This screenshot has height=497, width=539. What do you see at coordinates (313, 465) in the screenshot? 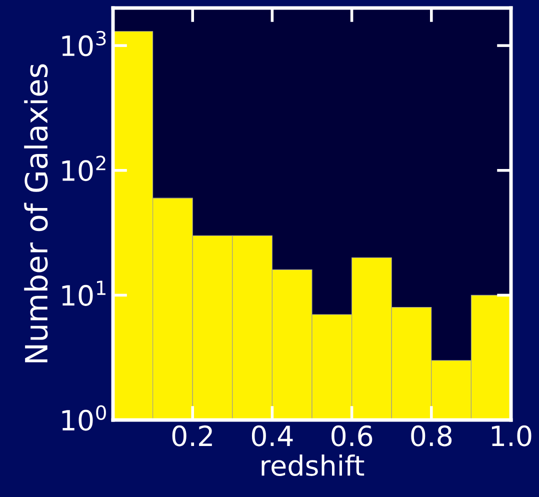
I see `x-axis-title: redshift` at bounding box center [313, 465].